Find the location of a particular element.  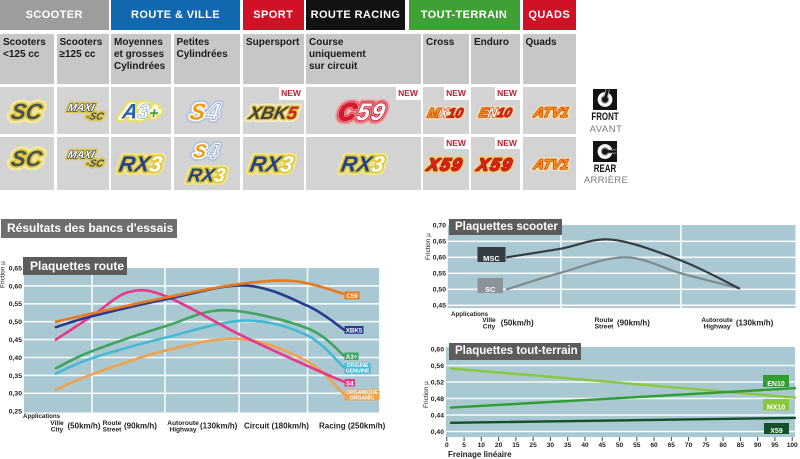

svg-text: GENUINE is located at coordinates (358, 372).